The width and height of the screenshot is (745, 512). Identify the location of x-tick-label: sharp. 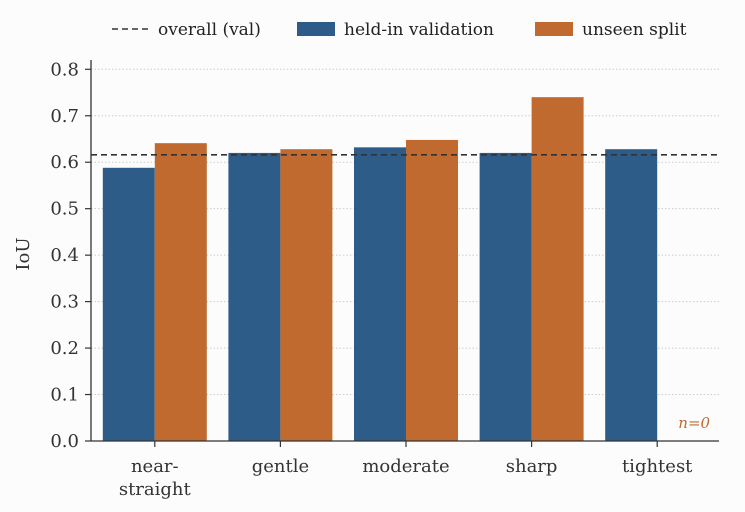
(532, 466).